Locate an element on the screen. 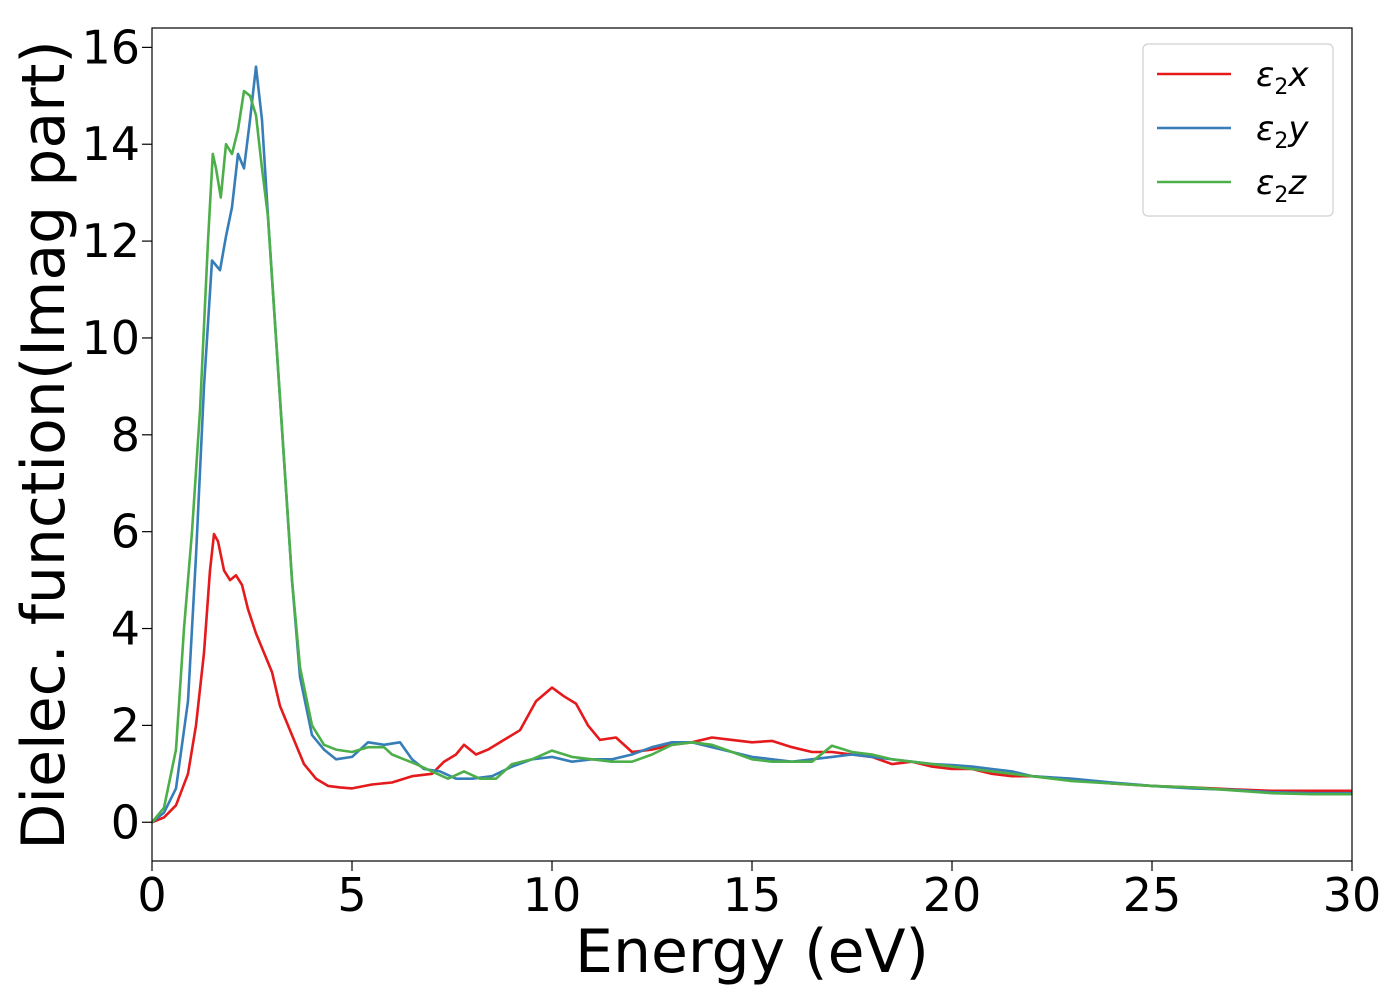  x-axis-ticks: 0 5 10 15 20 25 30 is located at coordinates (759, 891).